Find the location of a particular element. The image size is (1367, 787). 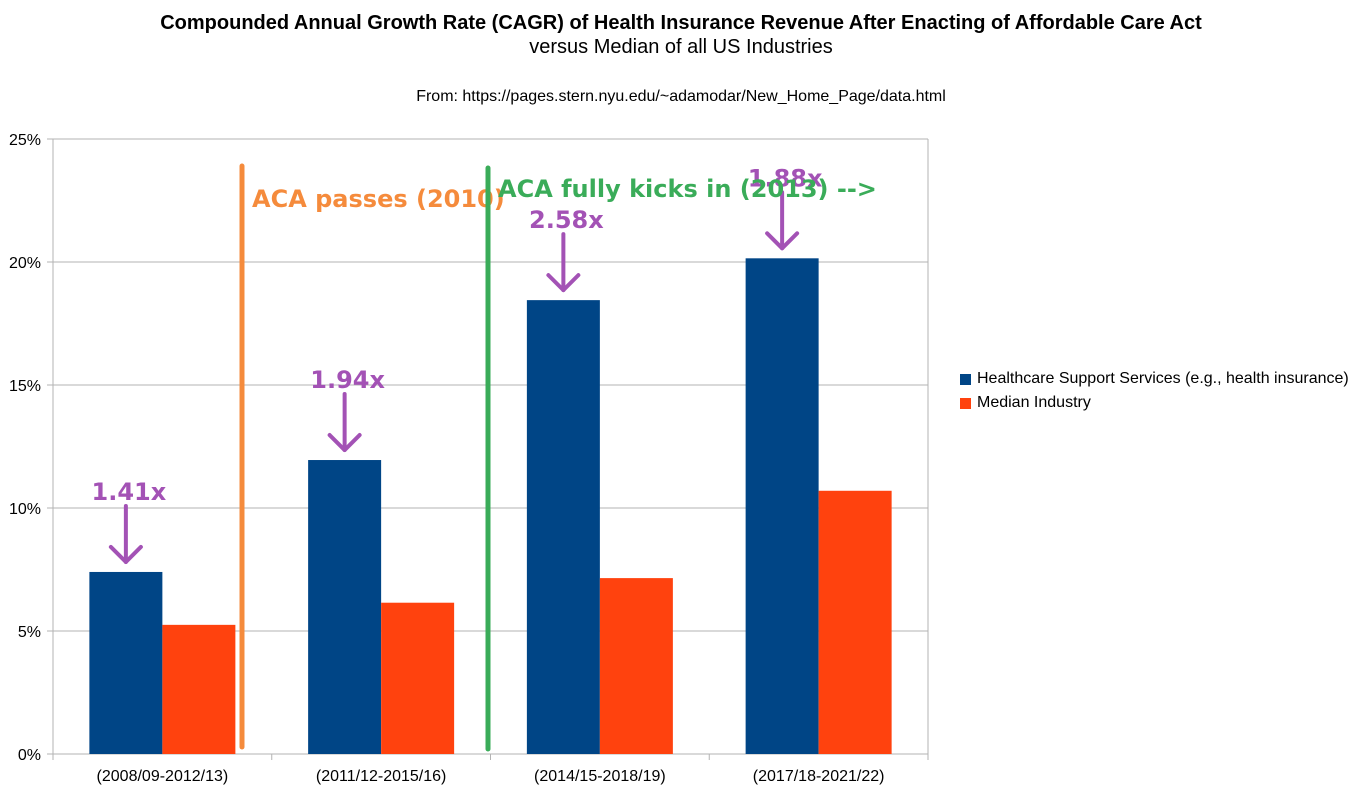

legend-item-median: Median Industry is located at coordinates (1025, 403).